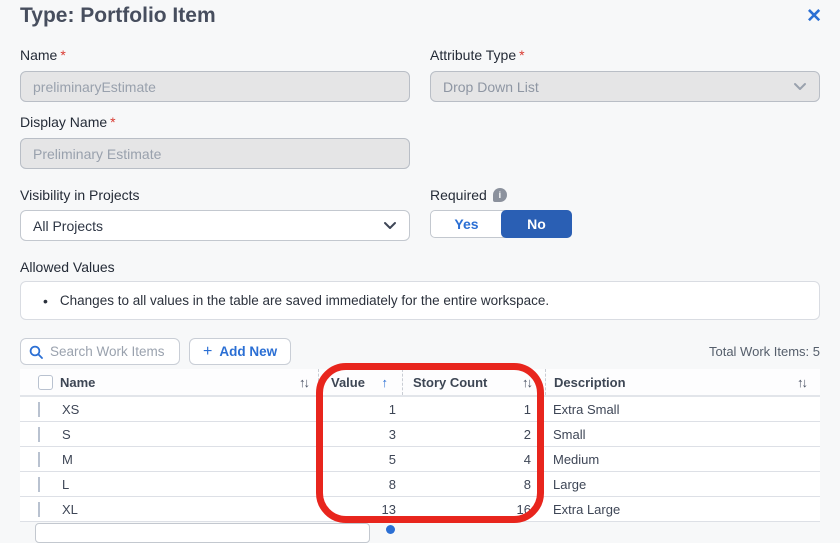 The image size is (840, 543). I want to click on table-row: XS 1 1 Extra Small, so click(420, 409).